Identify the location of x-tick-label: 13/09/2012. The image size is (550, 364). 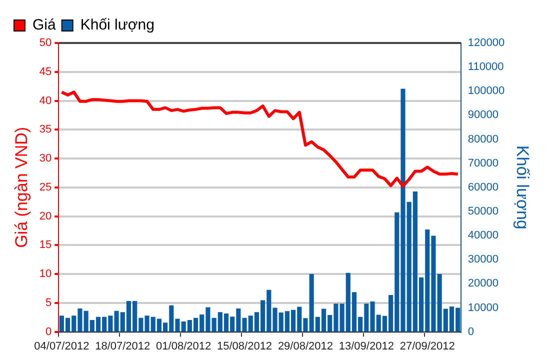
(366, 346).